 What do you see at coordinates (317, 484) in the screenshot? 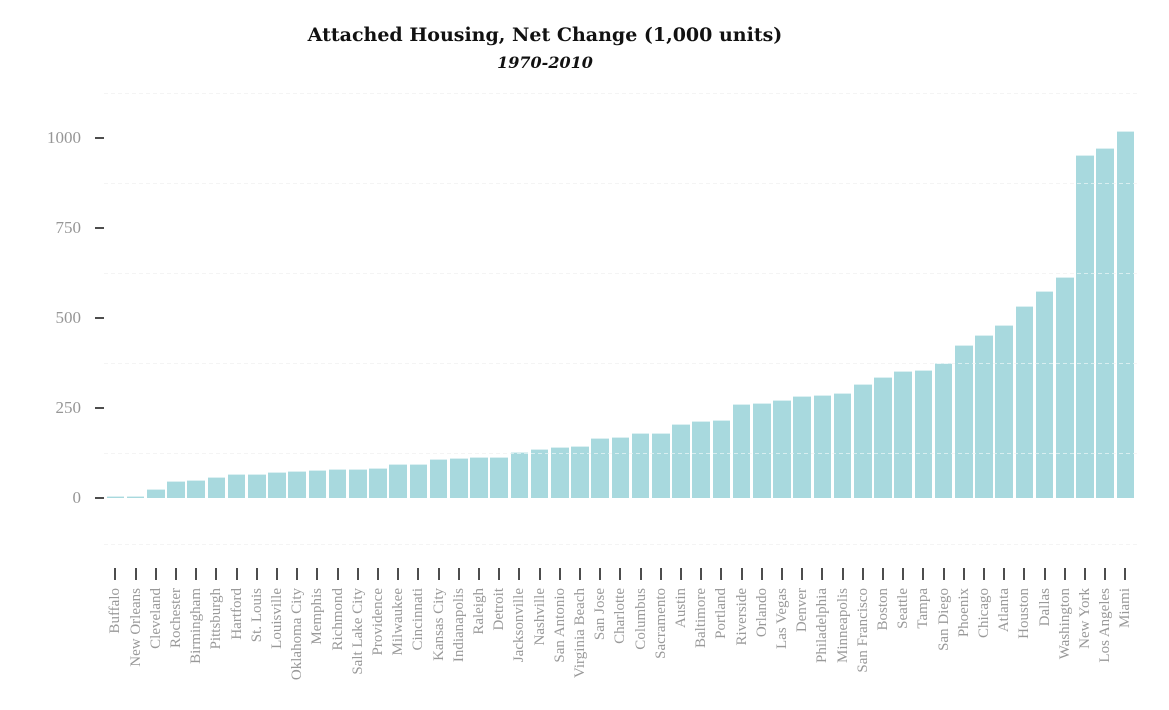
I see `bar-memphis` at bounding box center [317, 484].